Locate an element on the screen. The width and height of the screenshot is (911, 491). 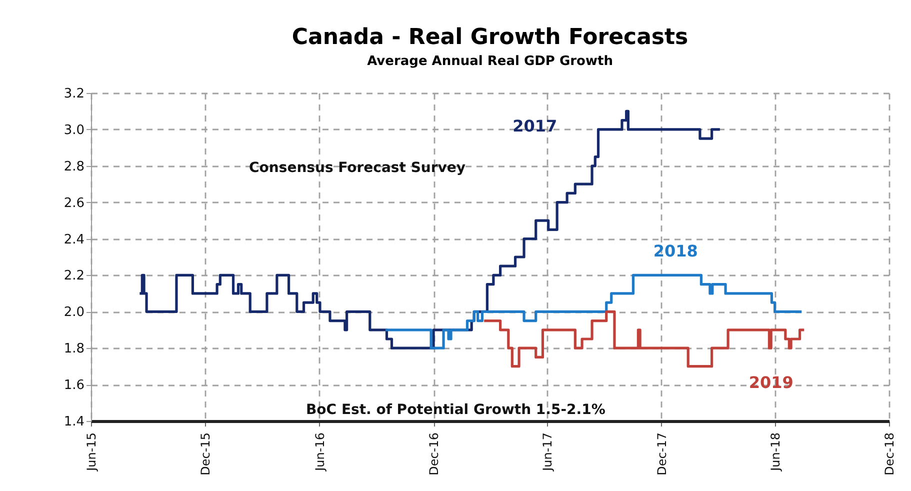
chart-subtitle: Average Annual Real GDP Growth is located at coordinates (490, 61).